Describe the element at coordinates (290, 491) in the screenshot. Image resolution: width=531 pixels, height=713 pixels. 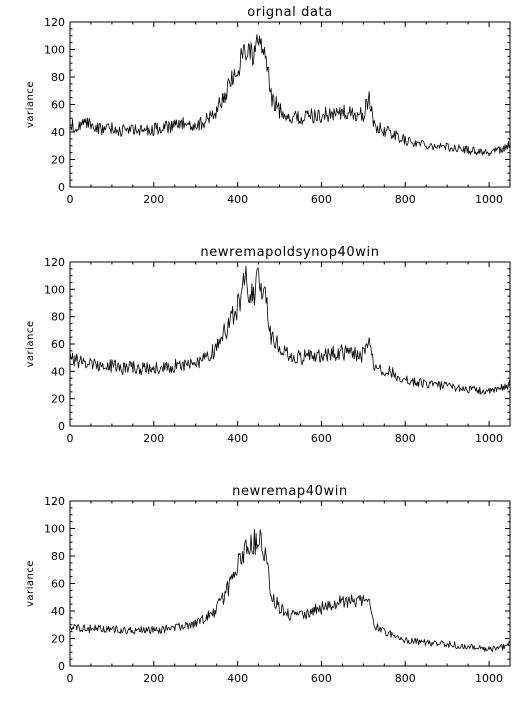
I see `chart-title: newremap40win` at that location.